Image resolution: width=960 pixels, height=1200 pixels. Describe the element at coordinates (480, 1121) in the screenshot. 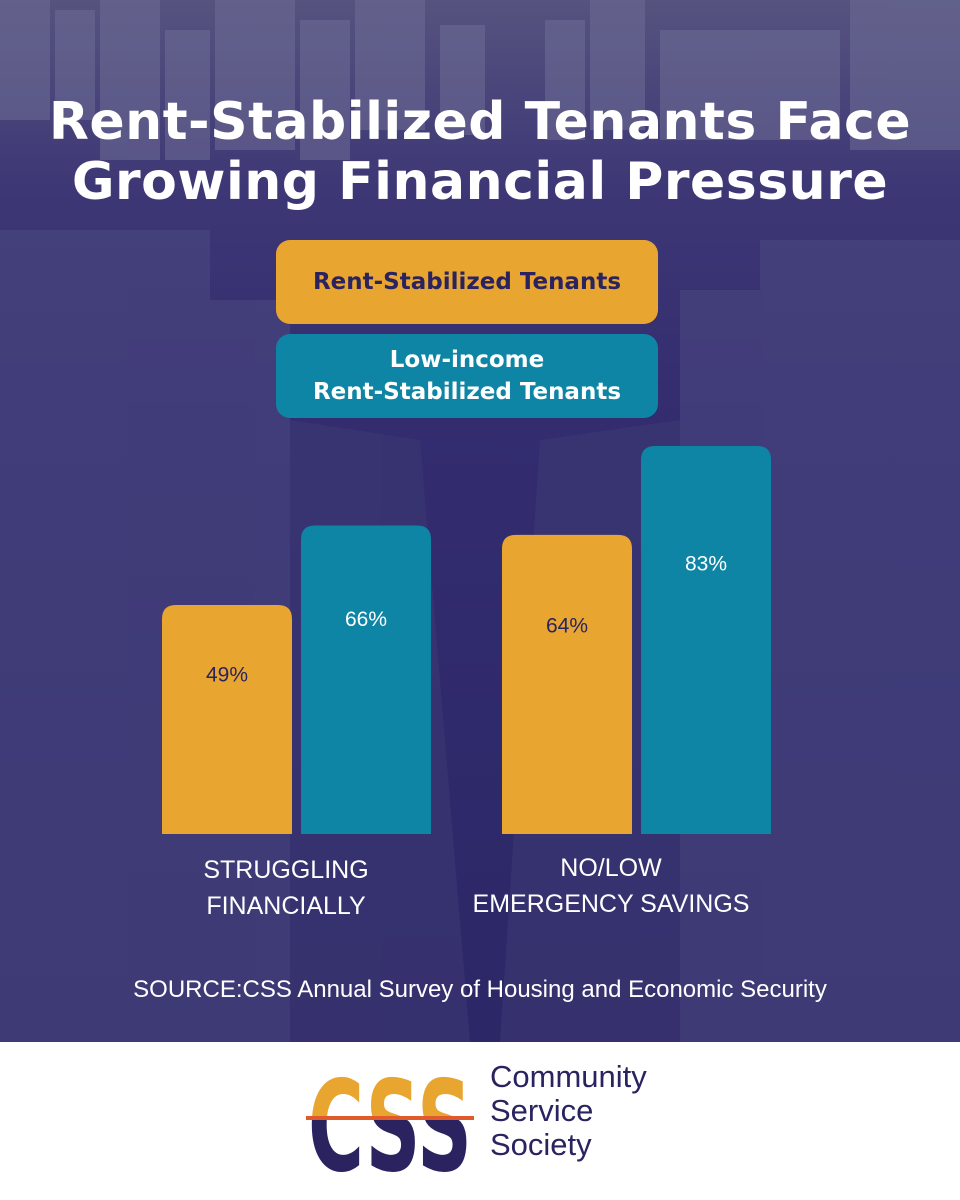

I see `footer: CSS CSS Community Service Society` at that location.